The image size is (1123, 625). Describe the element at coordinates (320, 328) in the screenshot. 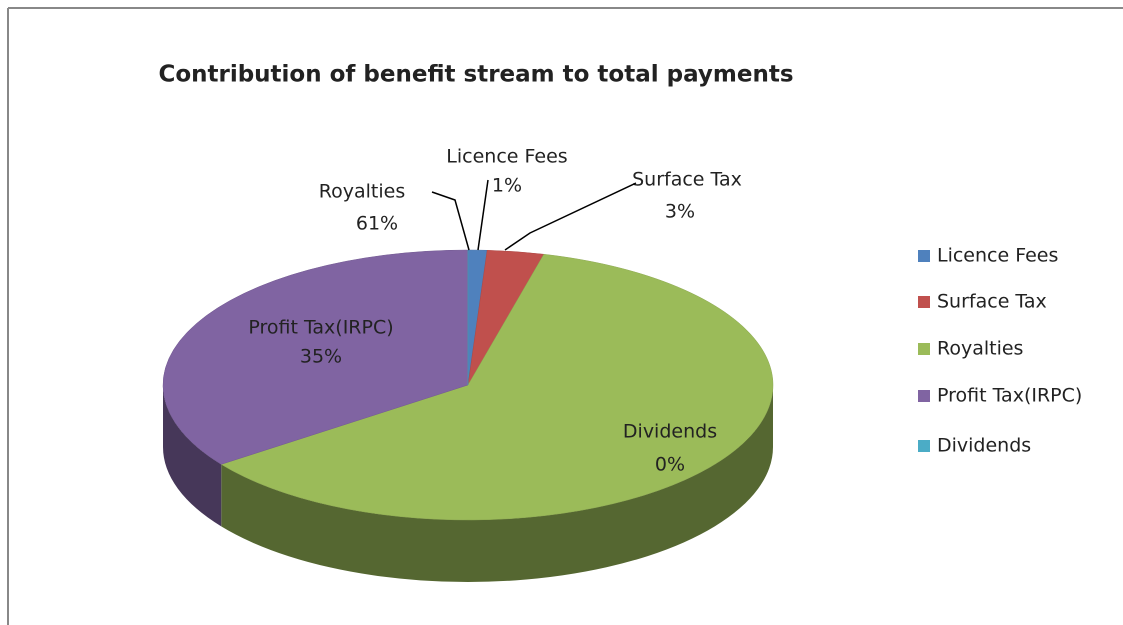

I see `data-label-name: Profit Tax(IRPC)` at that location.